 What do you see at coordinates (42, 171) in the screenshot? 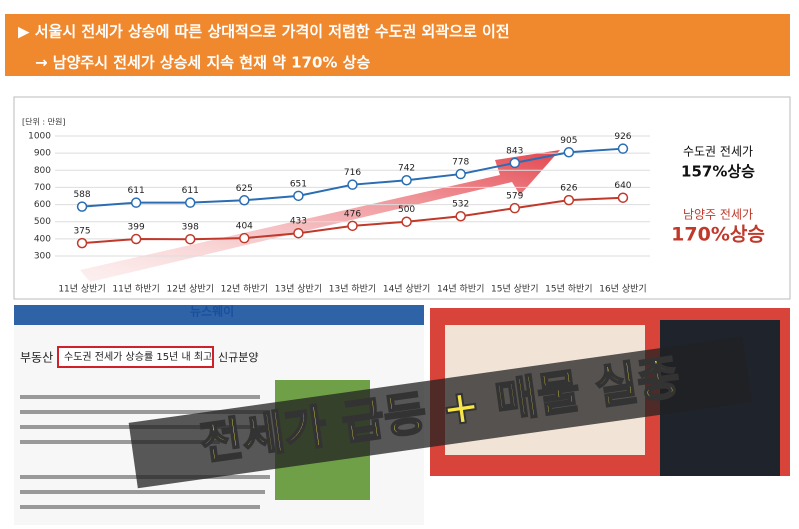
I see `y-tick-label: 800` at bounding box center [42, 171].